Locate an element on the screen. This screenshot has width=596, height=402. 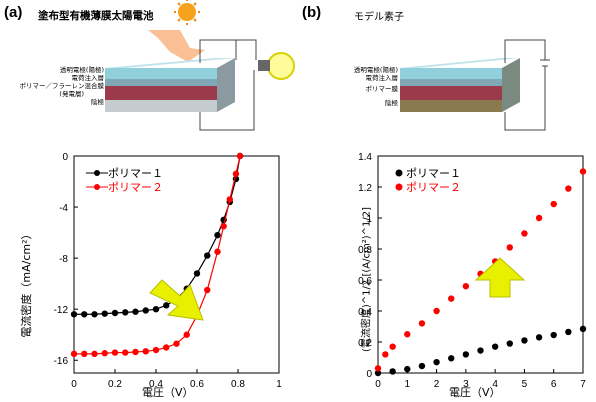
chart-a-xtick-label: 1 is located at coordinates (279, 384).